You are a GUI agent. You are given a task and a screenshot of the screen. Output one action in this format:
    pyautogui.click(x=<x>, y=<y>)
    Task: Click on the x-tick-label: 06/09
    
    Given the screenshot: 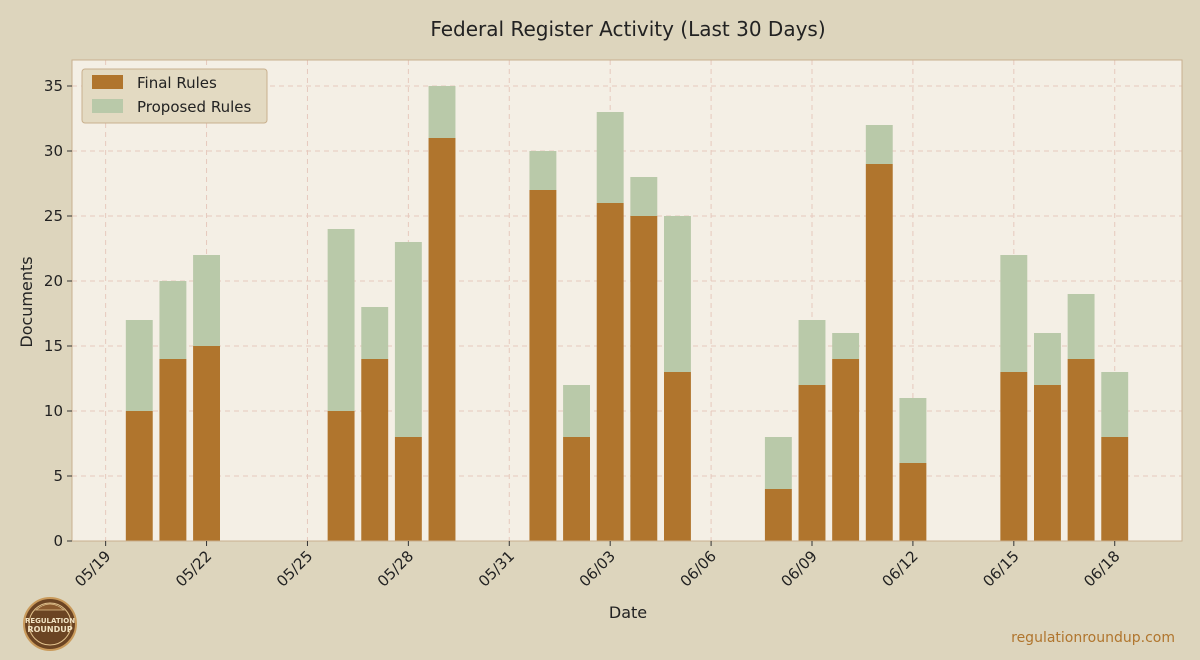 What is the action you would take?
    pyautogui.click(x=799, y=568)
    